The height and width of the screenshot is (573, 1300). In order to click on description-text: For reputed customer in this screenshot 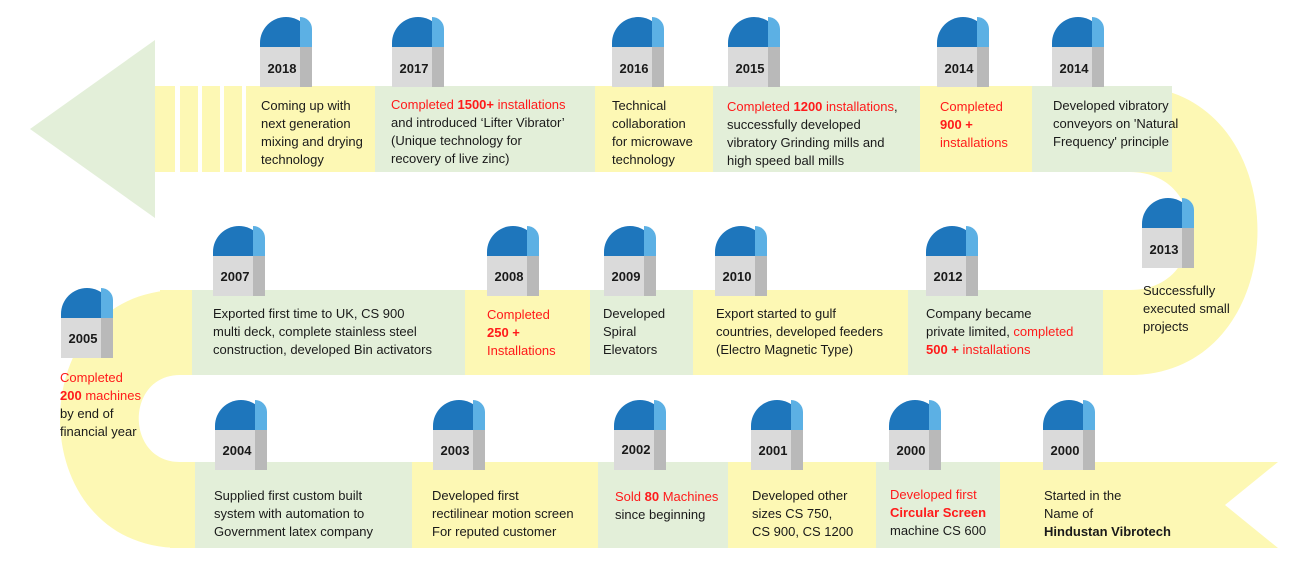, I will do `click(494, 531)`.